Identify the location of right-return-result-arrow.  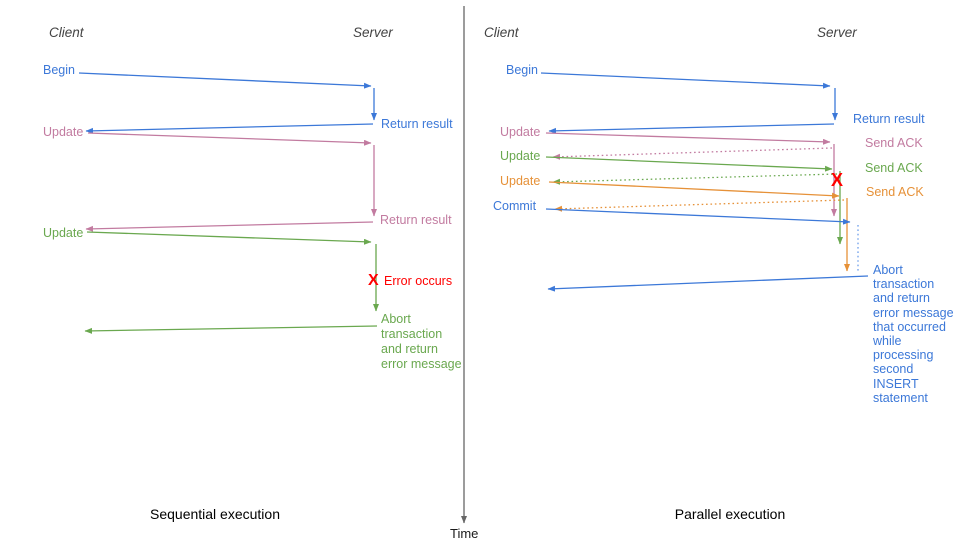
(691, 128).